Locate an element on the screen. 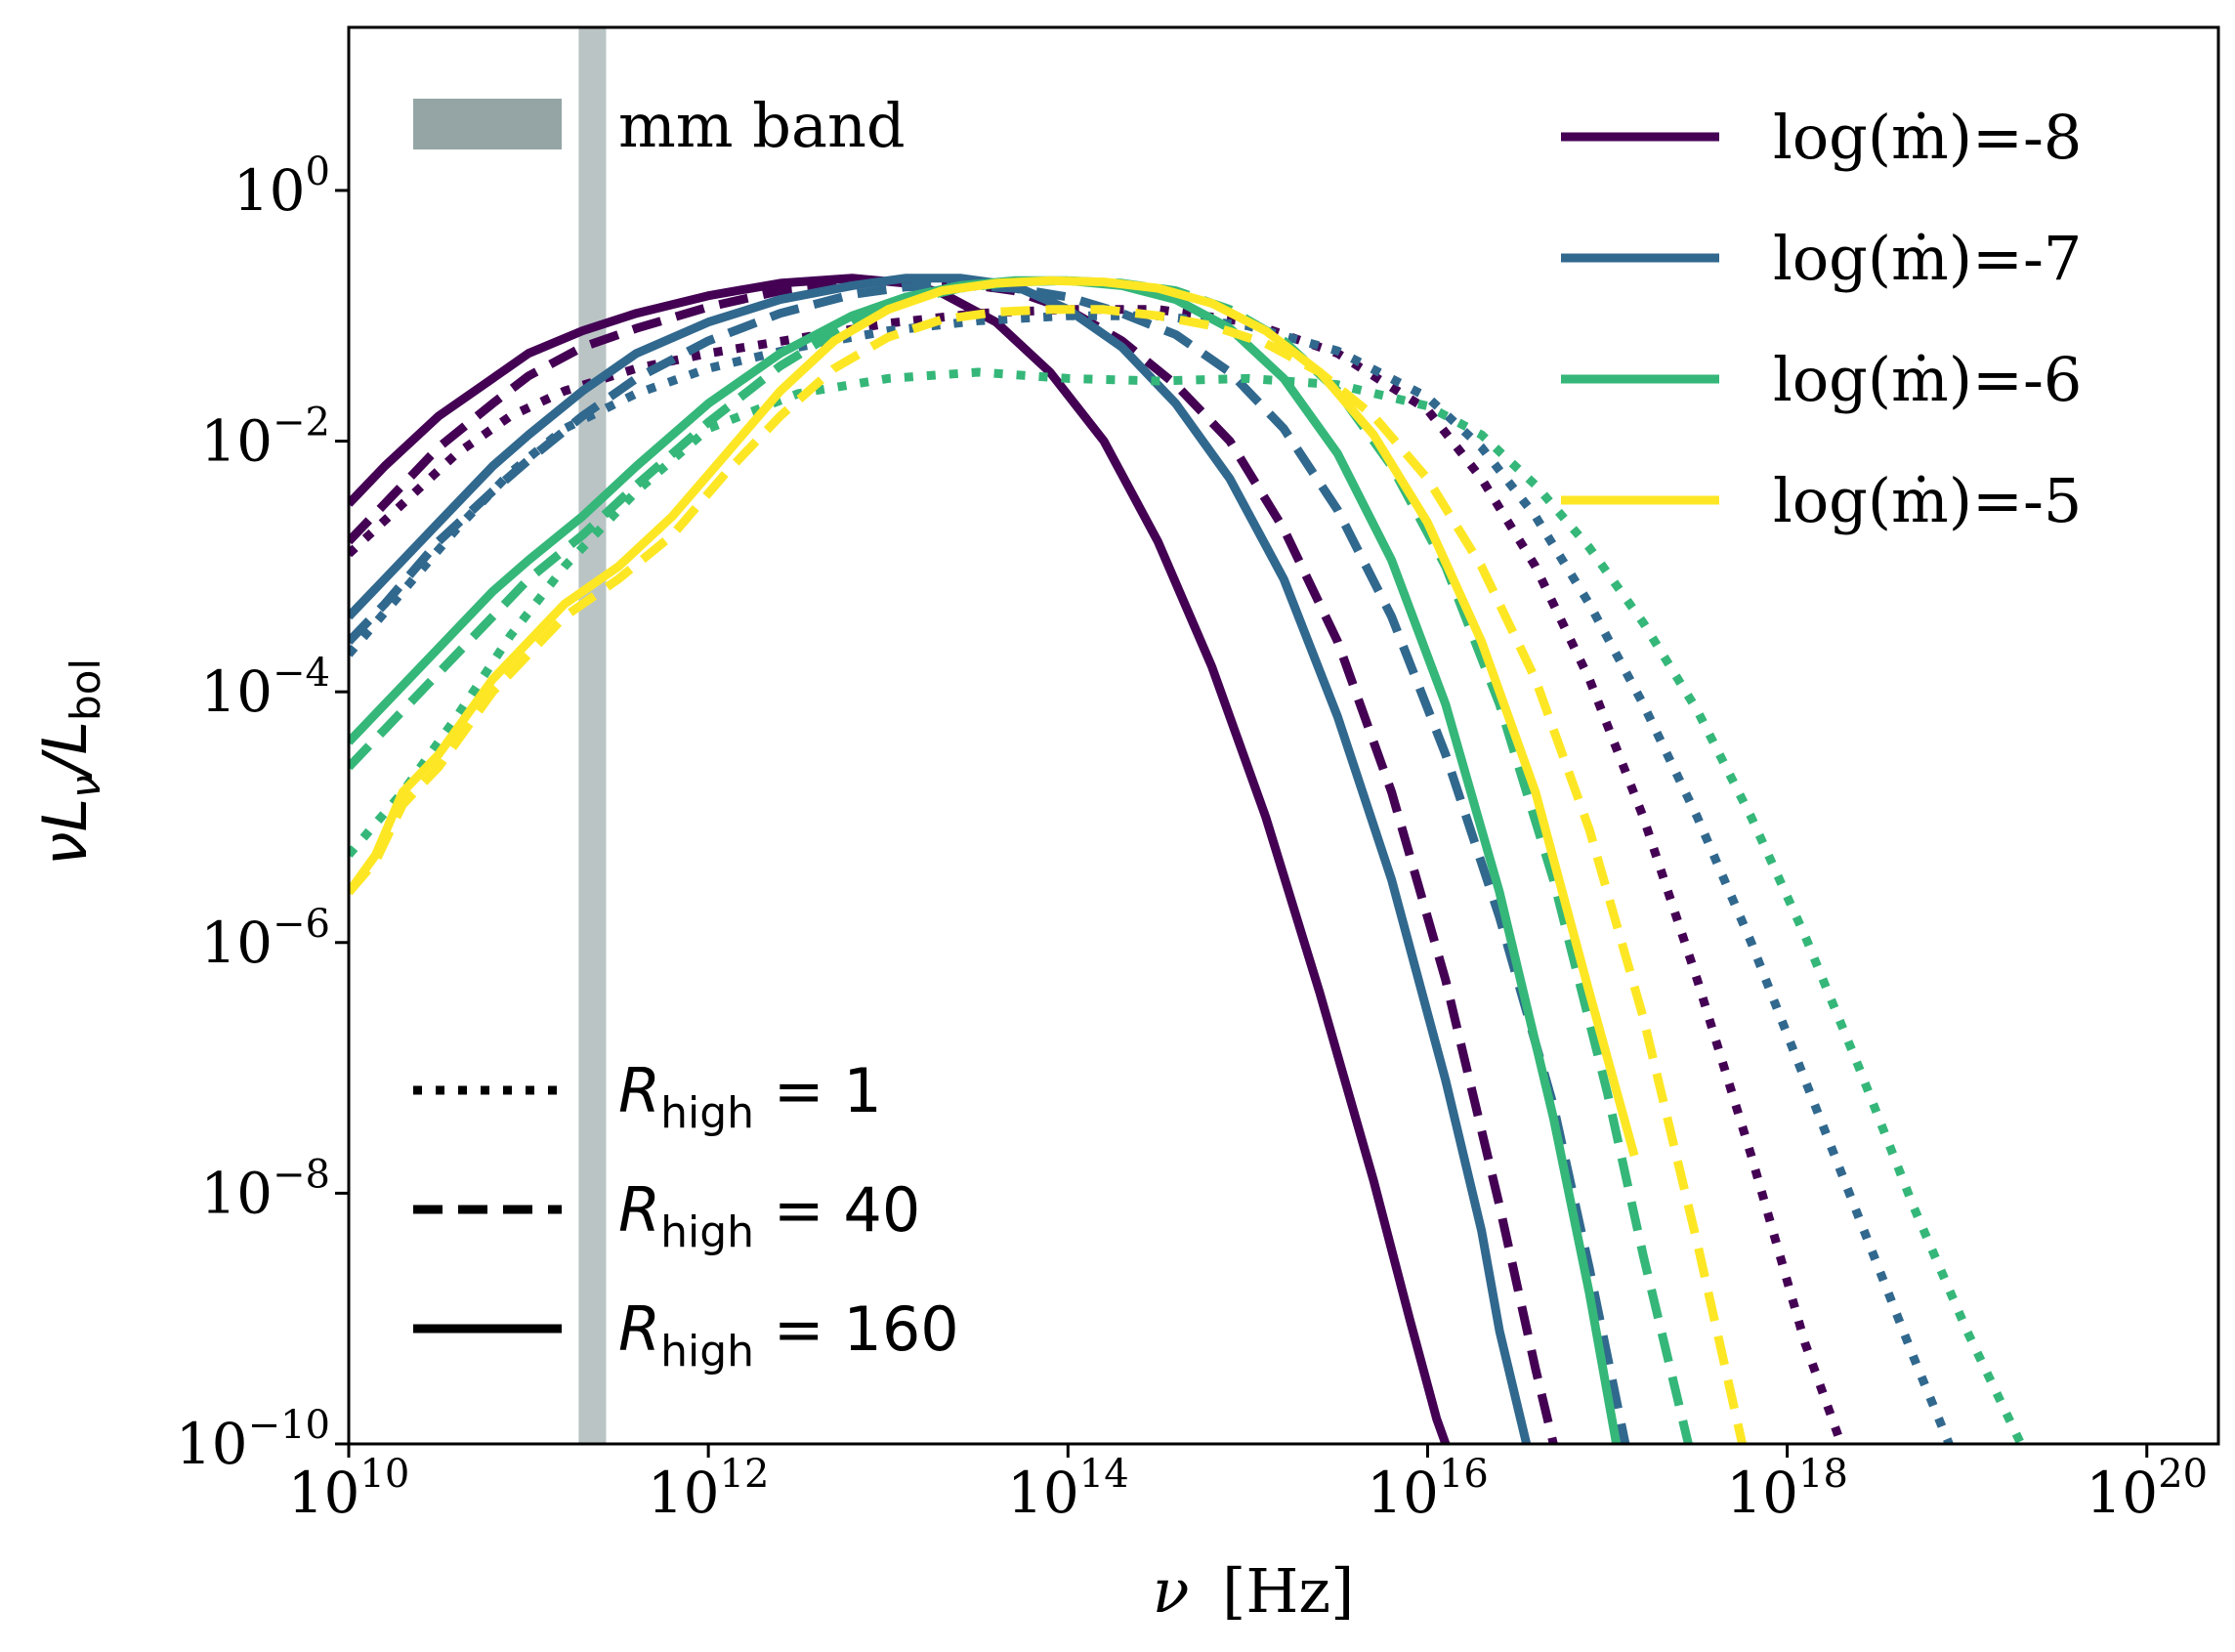 The image size is (2235, 1652). y-tick-exp-5: 0 is located at coordinates (318, 171).